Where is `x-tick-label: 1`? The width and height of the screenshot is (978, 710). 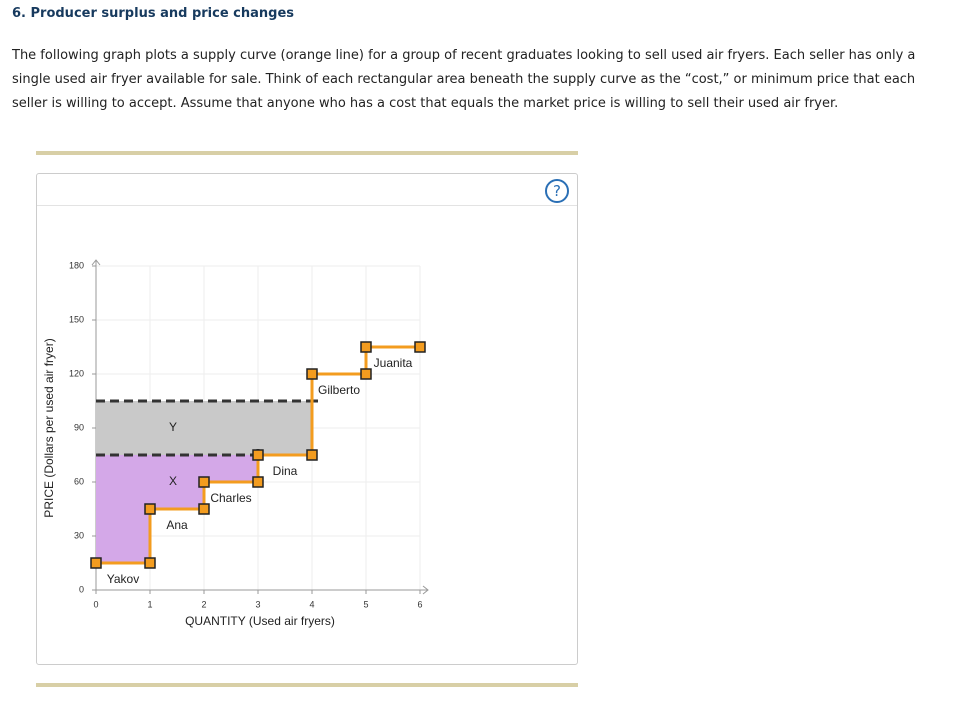
x-tick-label: 1 is located at coordinates (149, 604).